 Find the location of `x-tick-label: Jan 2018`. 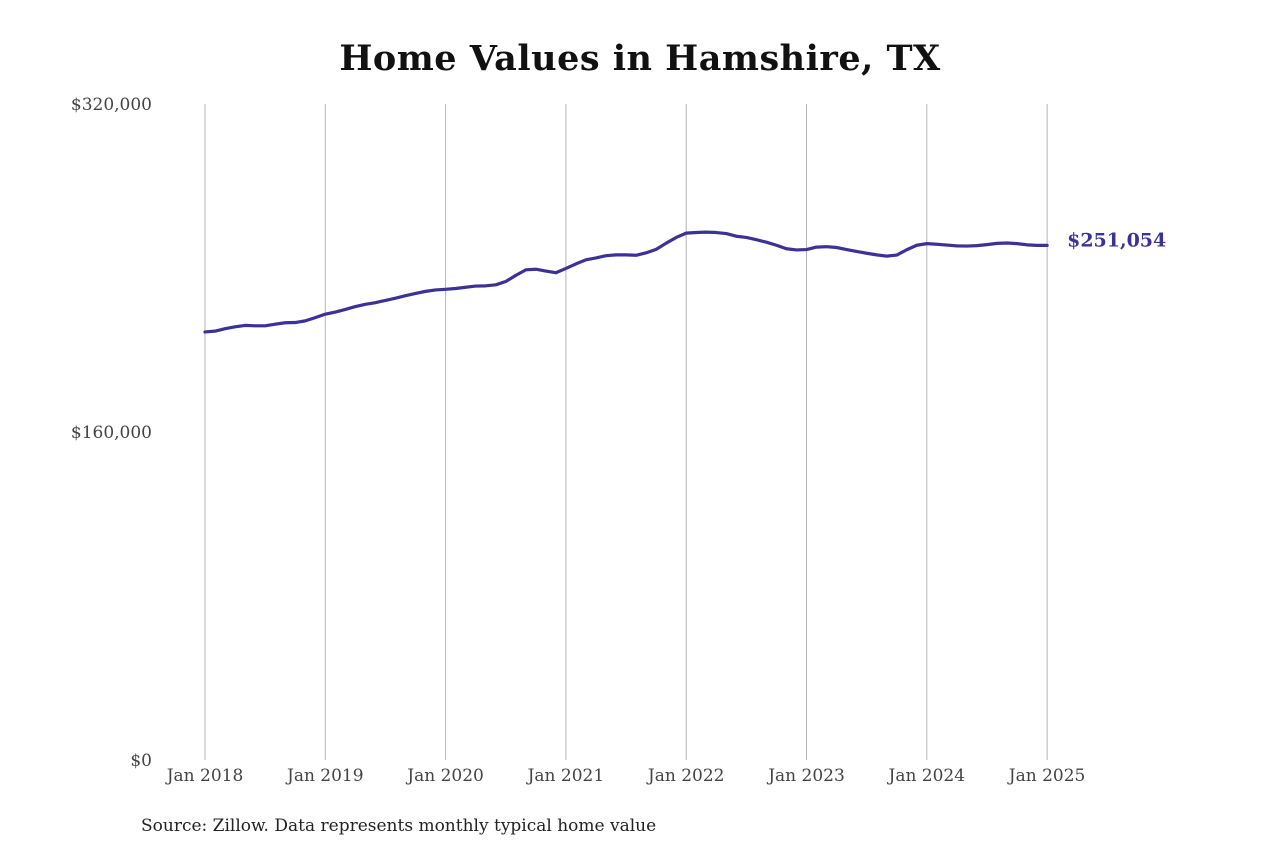

x-tick-label: Jan 2018 is located at coordinates (204, 776).